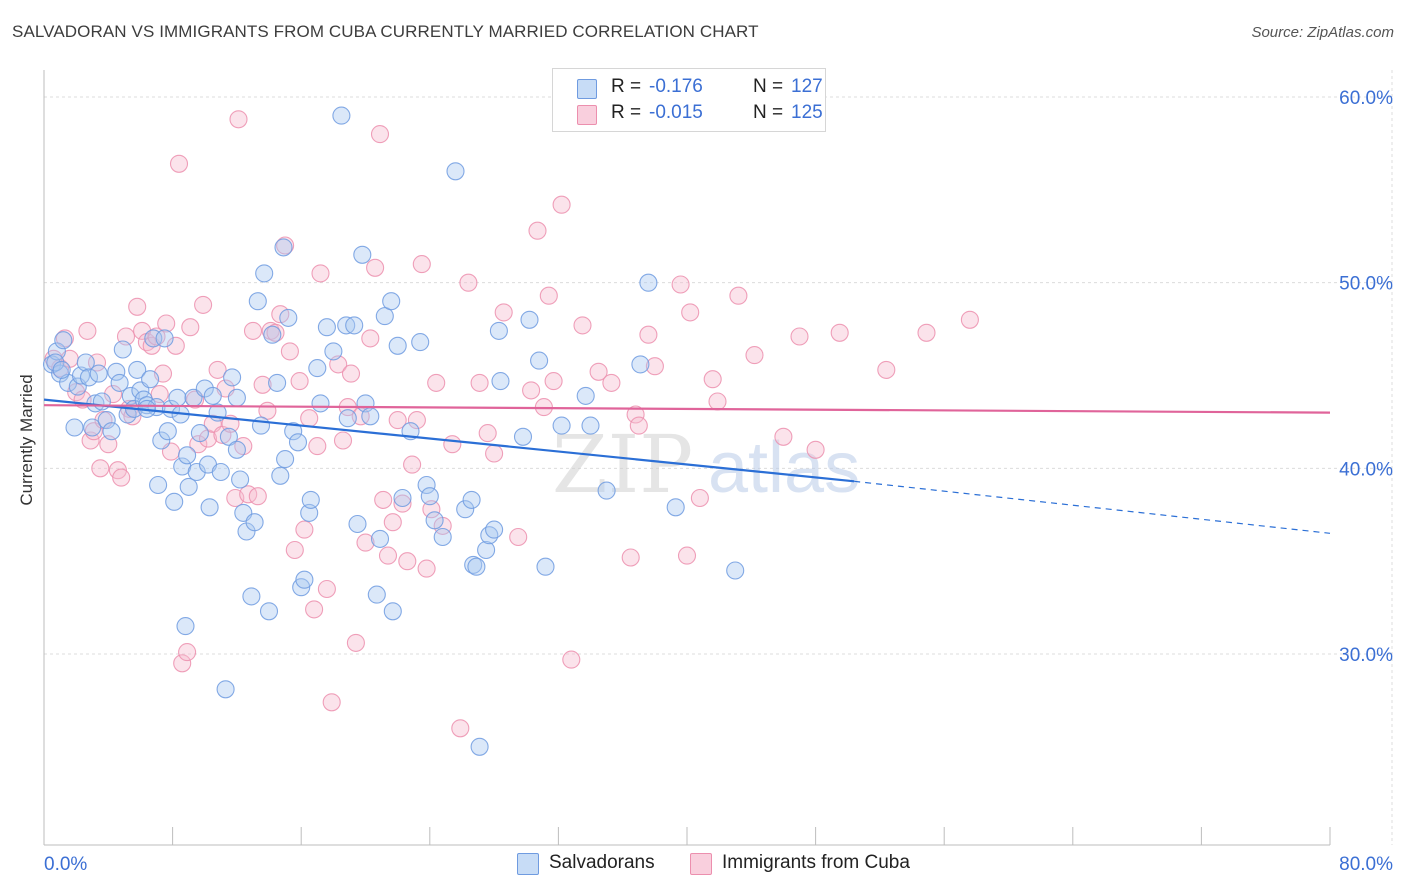 Image resolution: width=1406 pixels, height=892 pixels. I want to click on bottom-legend-swatch-cuba, so click(701, 864).